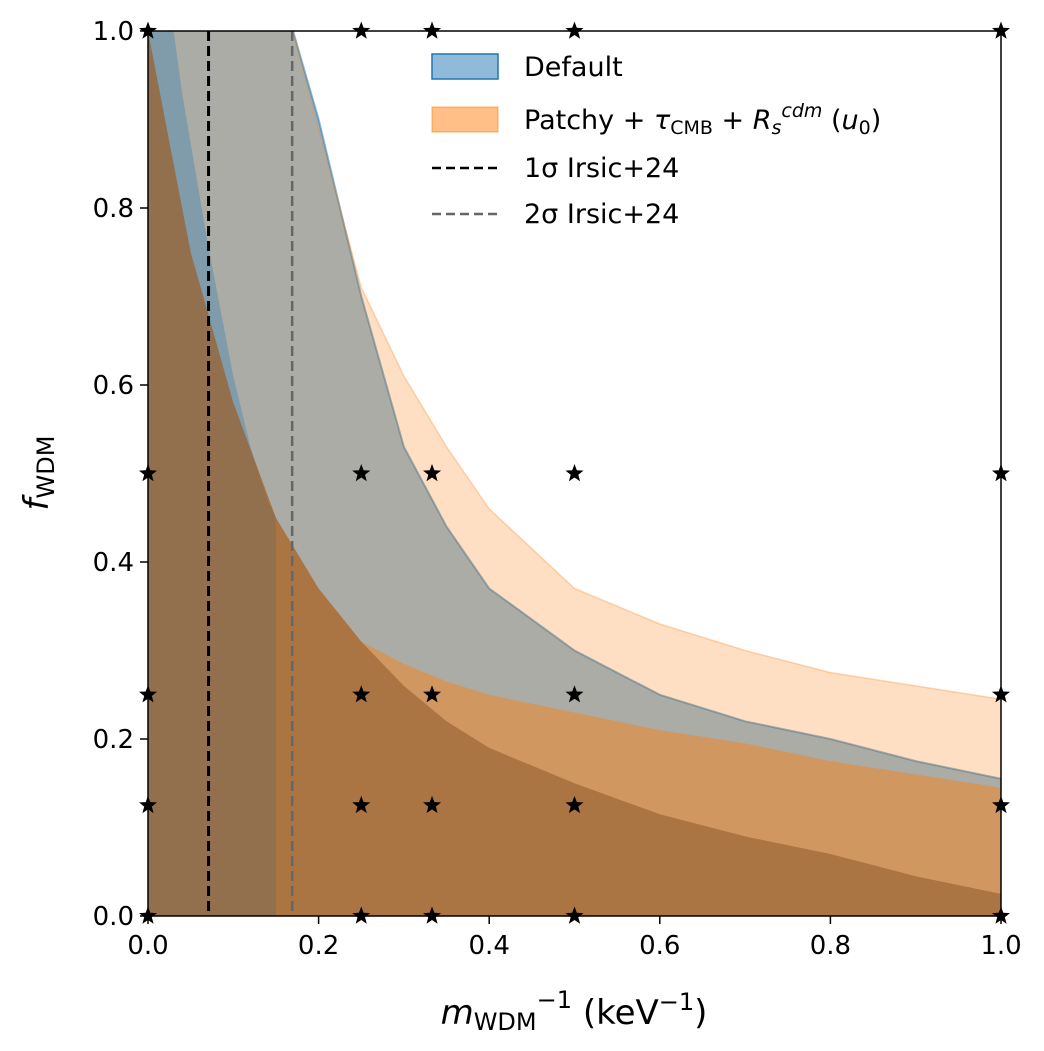  Describe the element at coordinates (601, 214) in the screenshot. I see `legend-sigma2-label: 2σ Irsic+24` at that location.